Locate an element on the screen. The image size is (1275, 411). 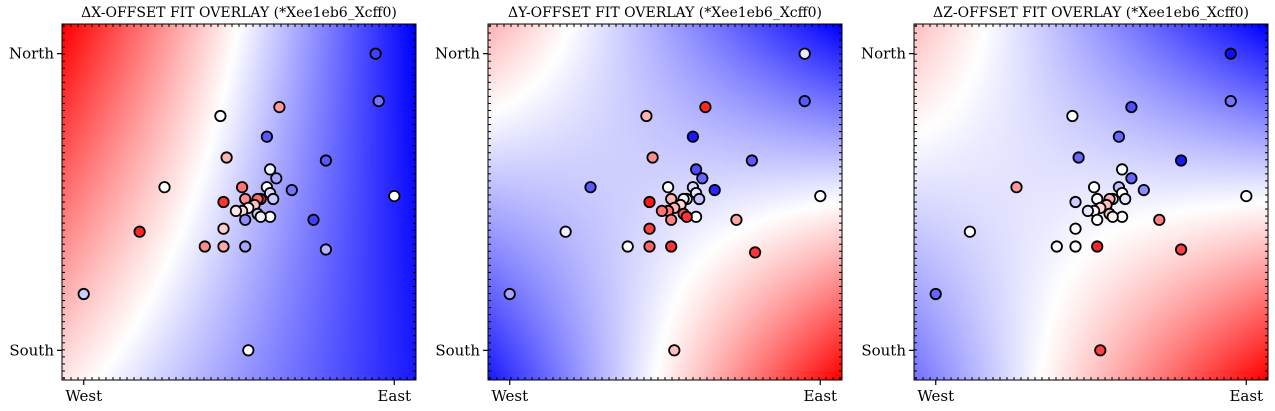
chart-title: ΔZ-OFFSET FIT OVERLAY (*Xee1eb6_Xcff0) is located at coordinates (1091, 13).